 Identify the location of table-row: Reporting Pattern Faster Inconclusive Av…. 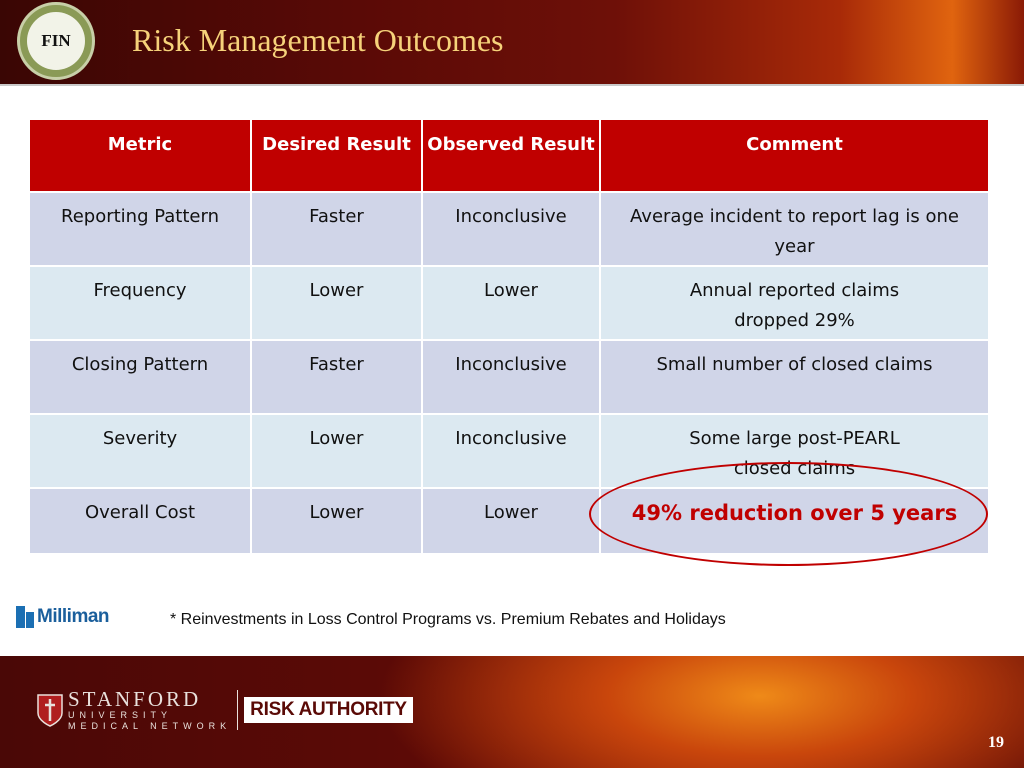
(509, 229).